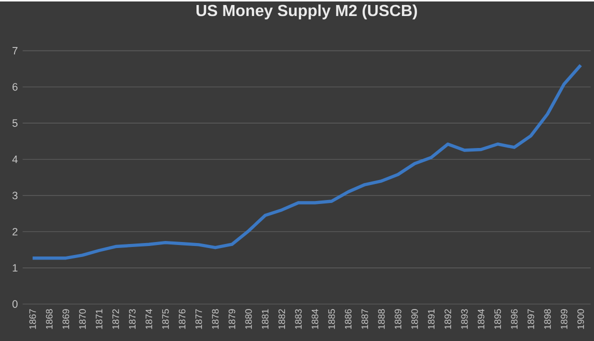  What do you see at coordinates (282, 319) in the screenshot?
I see `x-tick-label: 1882` at bounding box center [282, 319].